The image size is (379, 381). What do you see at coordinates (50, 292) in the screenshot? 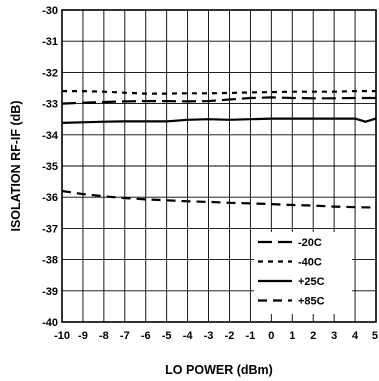
I see `y-tick-label: -39` at bounding box center [50, 292].